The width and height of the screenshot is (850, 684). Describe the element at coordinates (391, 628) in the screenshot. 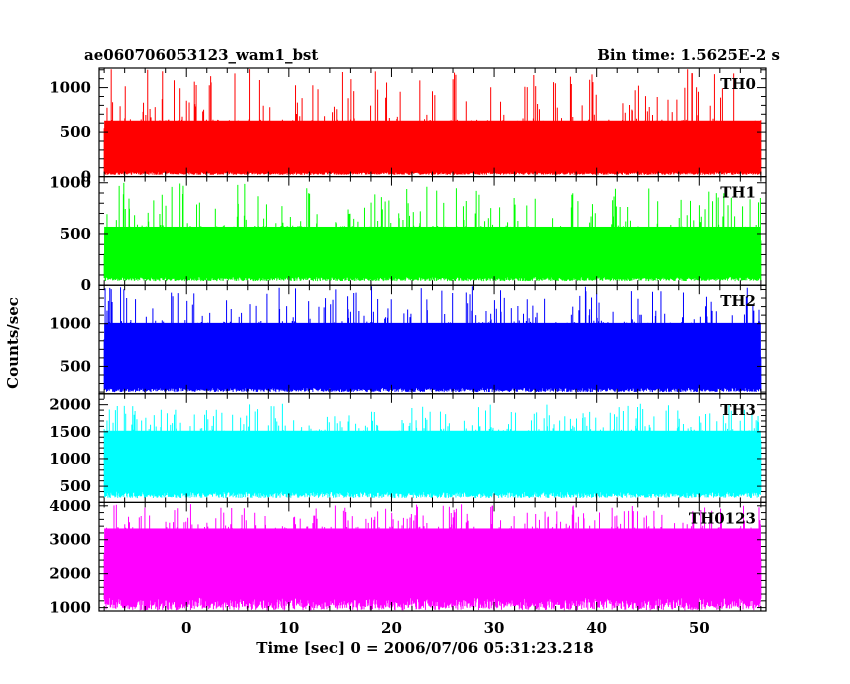

I see `x-tick-label: 20` at that location.